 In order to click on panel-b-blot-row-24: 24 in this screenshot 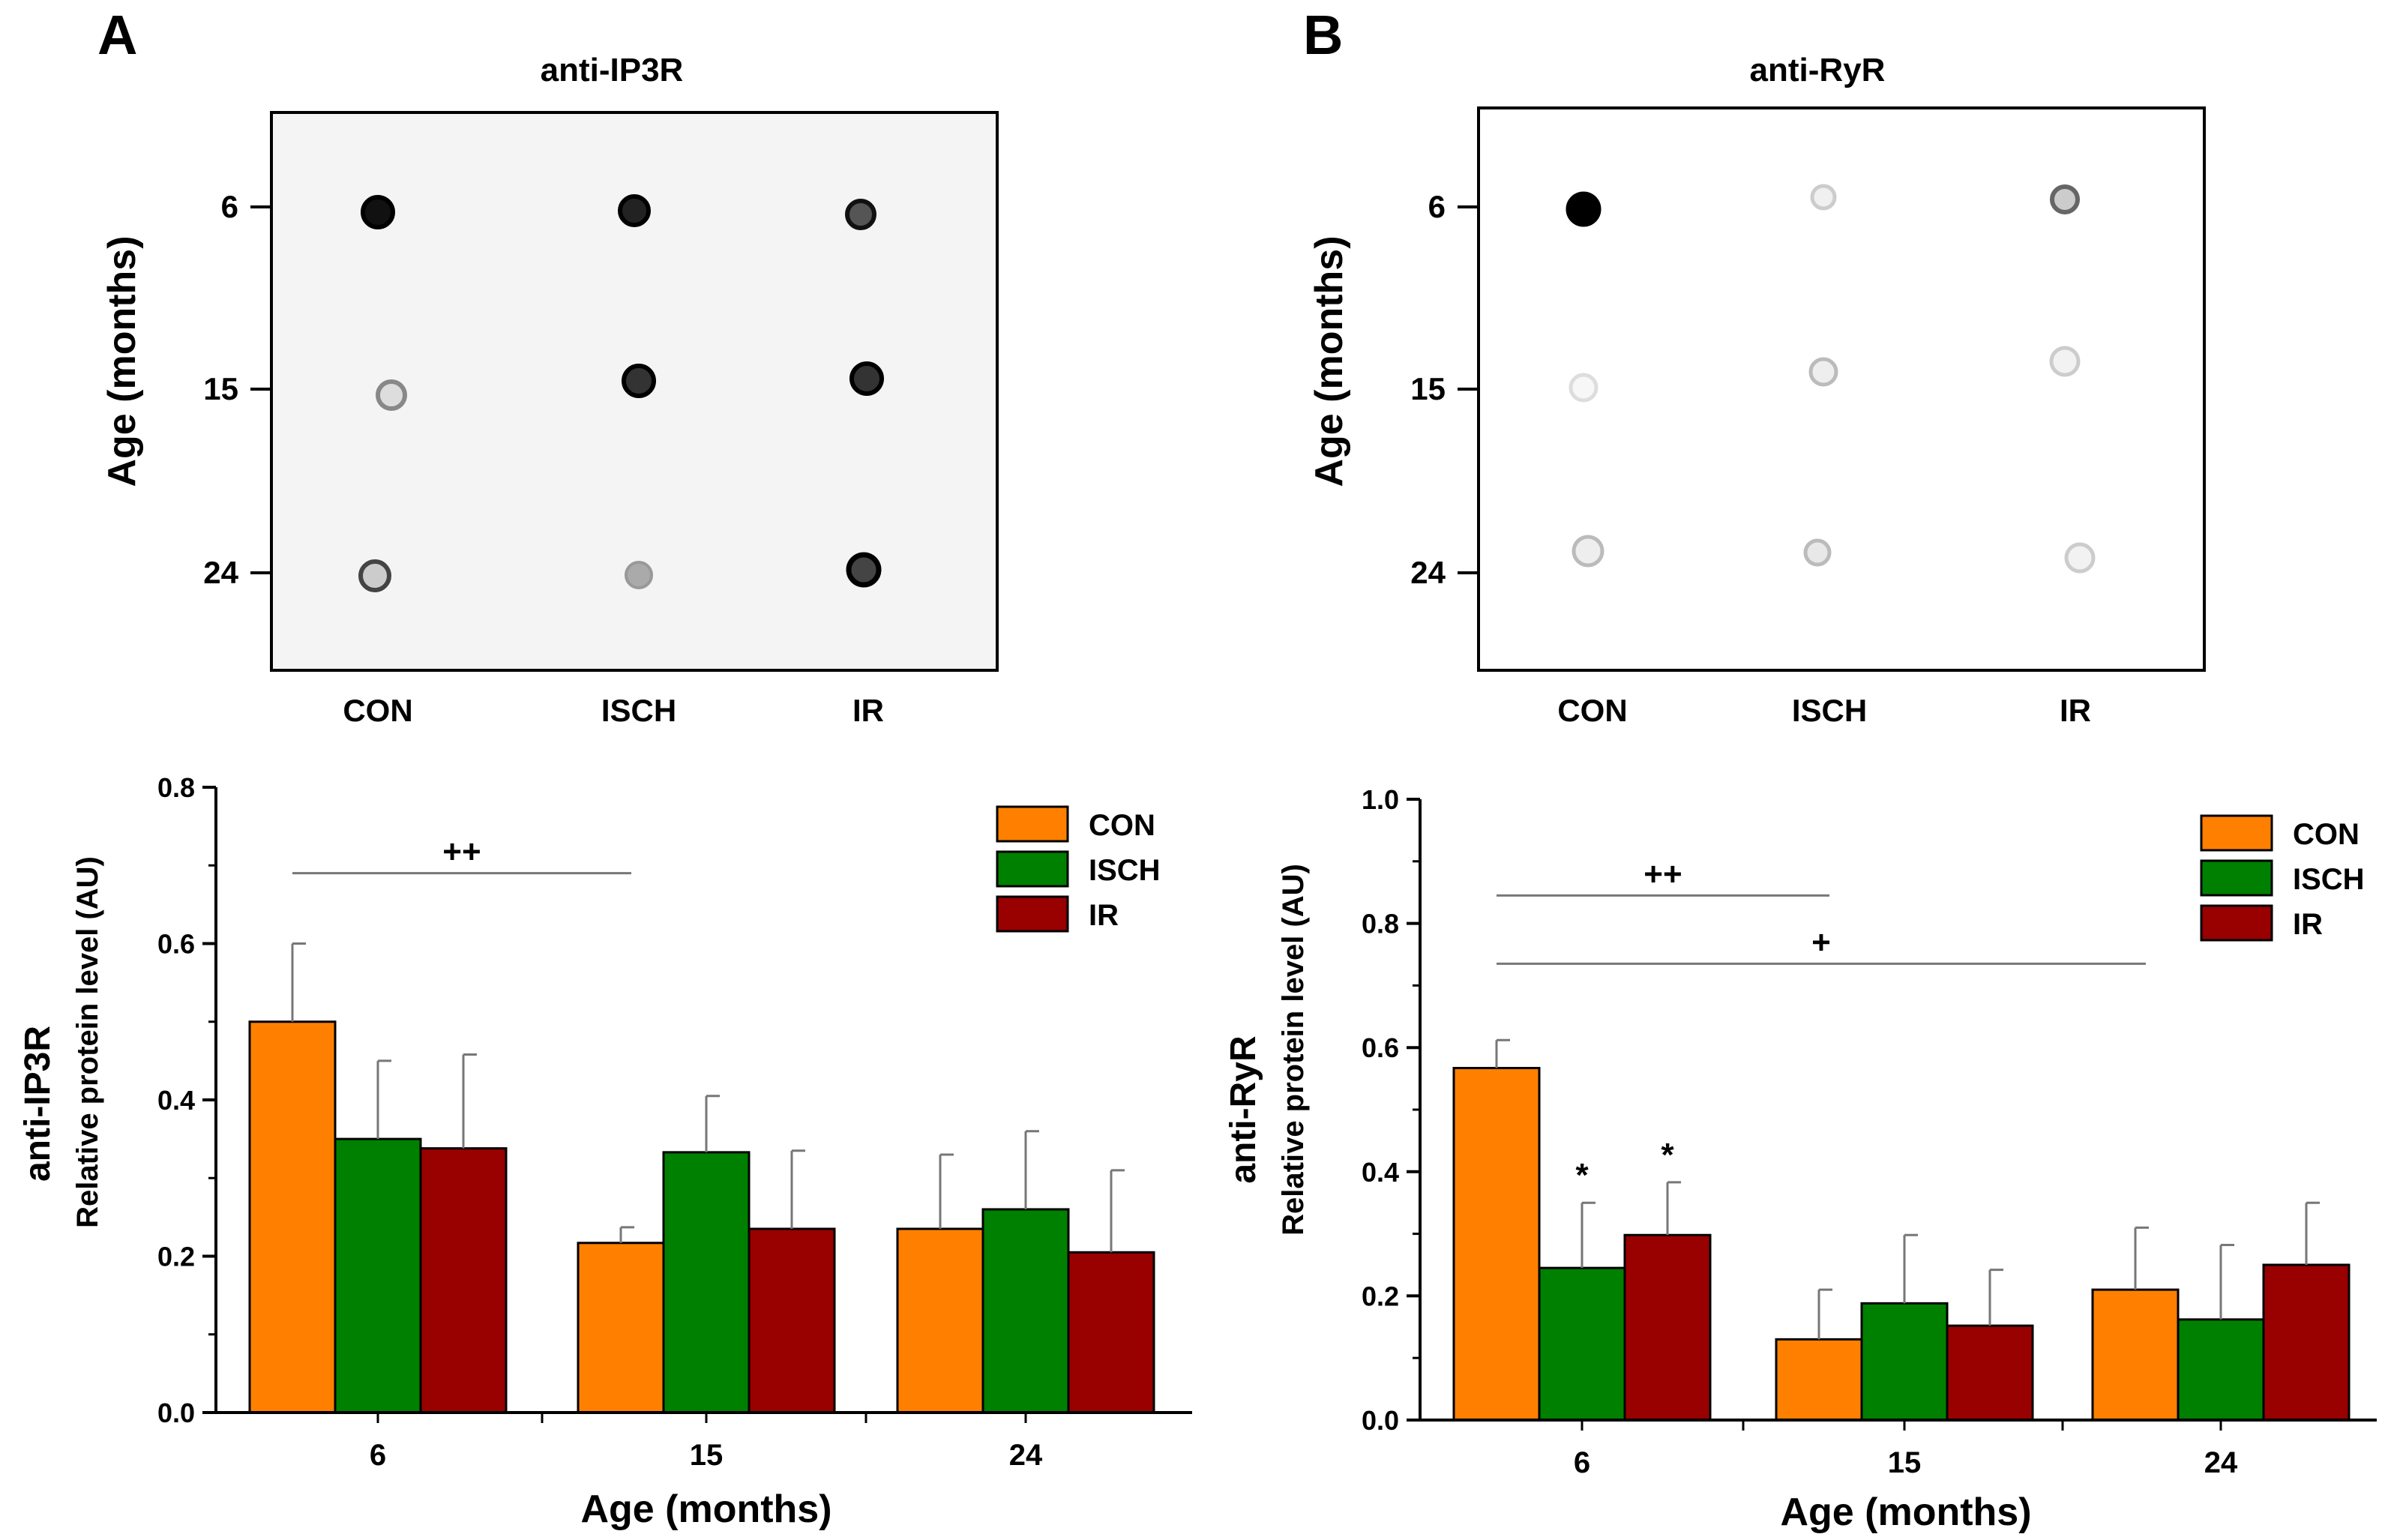, I will do `click(1428, 572)`.